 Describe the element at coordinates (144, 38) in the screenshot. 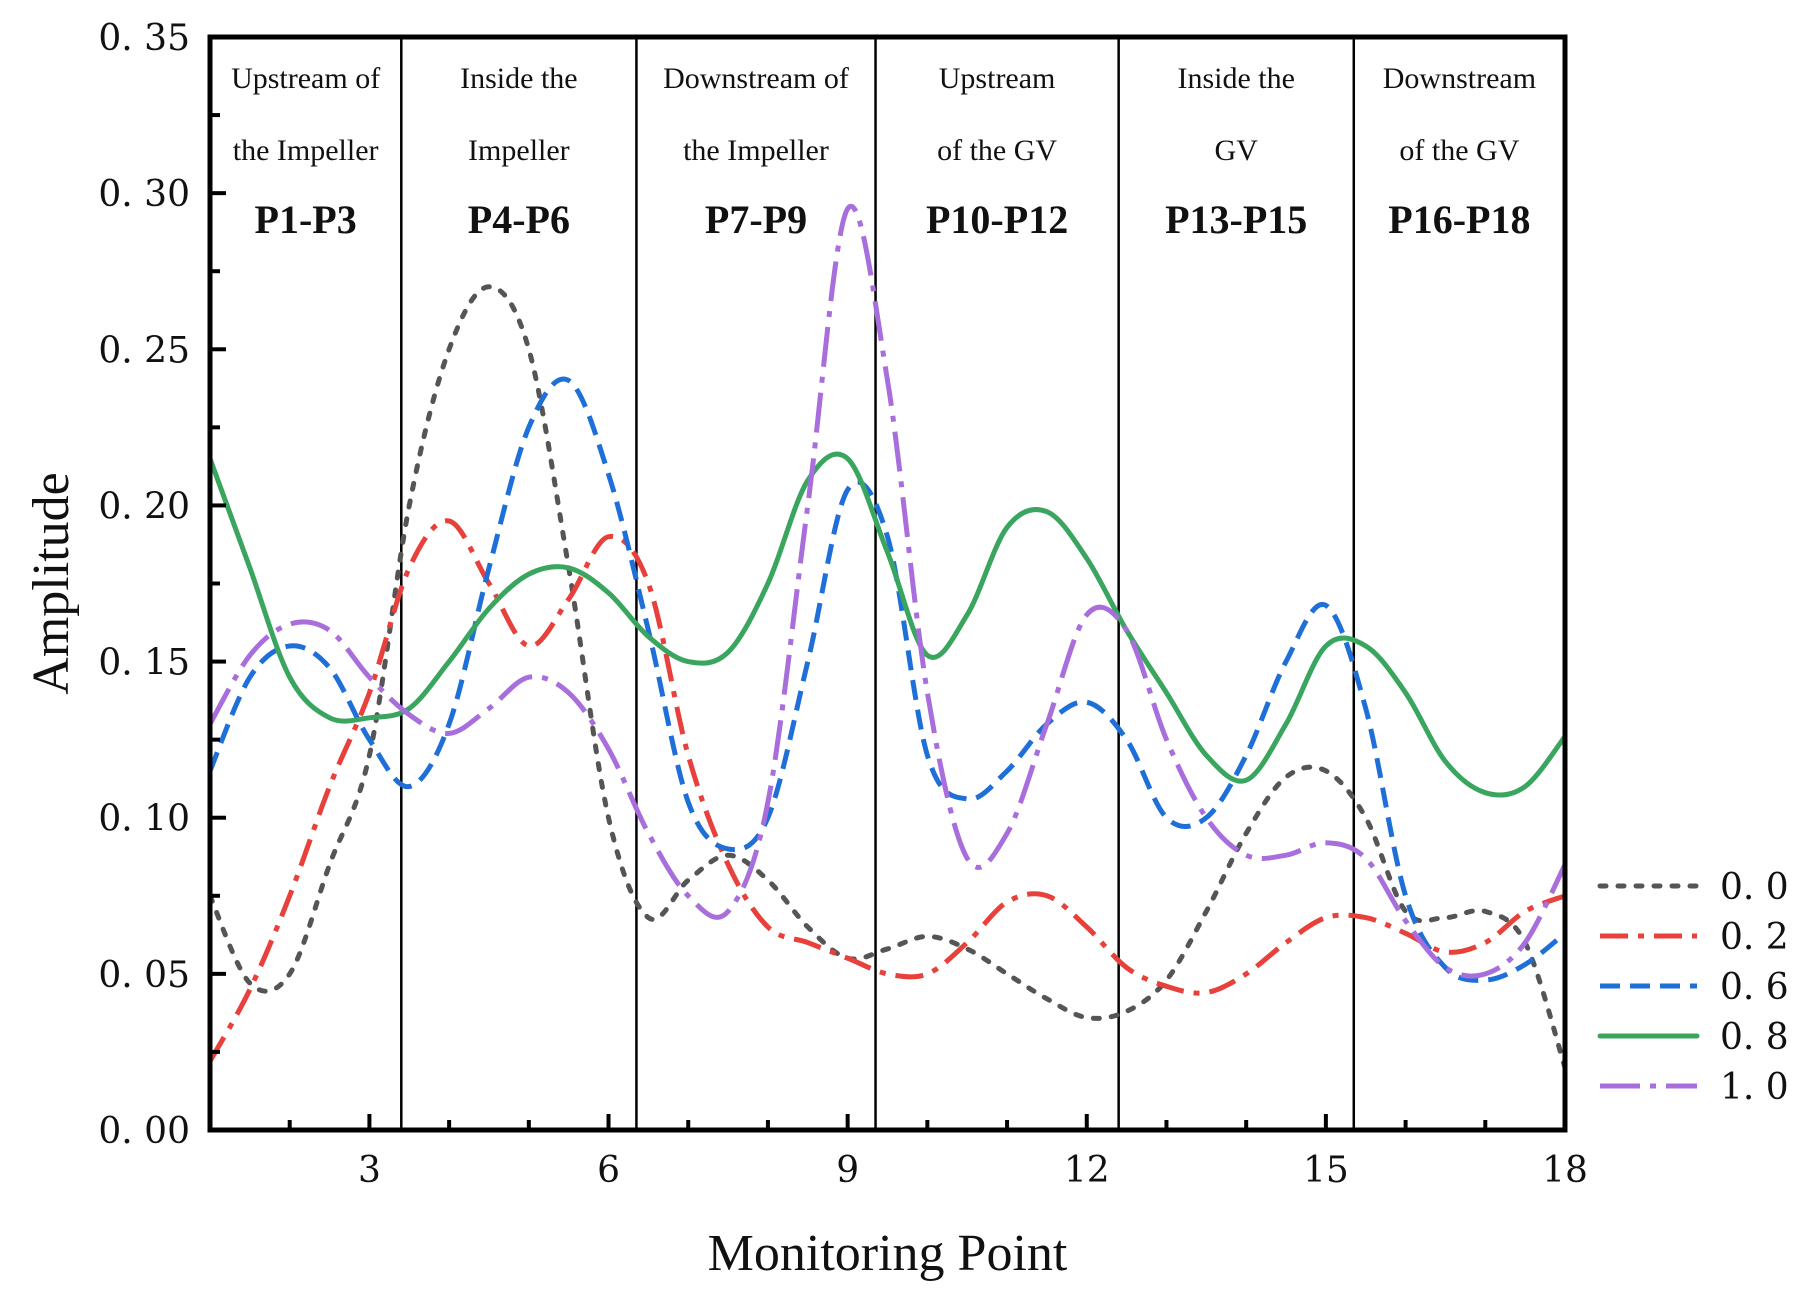

I see `y-tick-label: 0. 35` at that location.